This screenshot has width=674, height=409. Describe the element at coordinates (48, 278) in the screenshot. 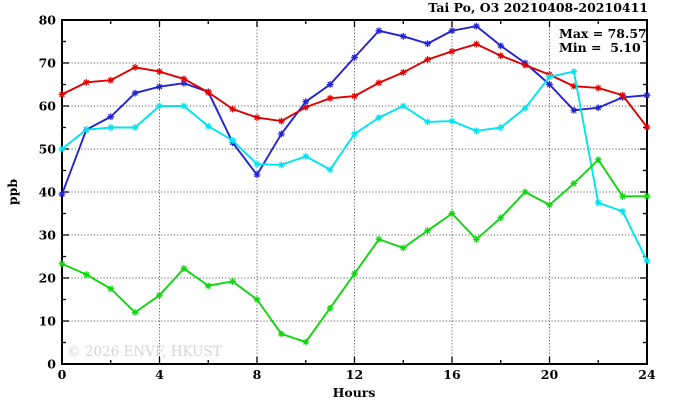

I see `y-tick-label: 20` at that location.